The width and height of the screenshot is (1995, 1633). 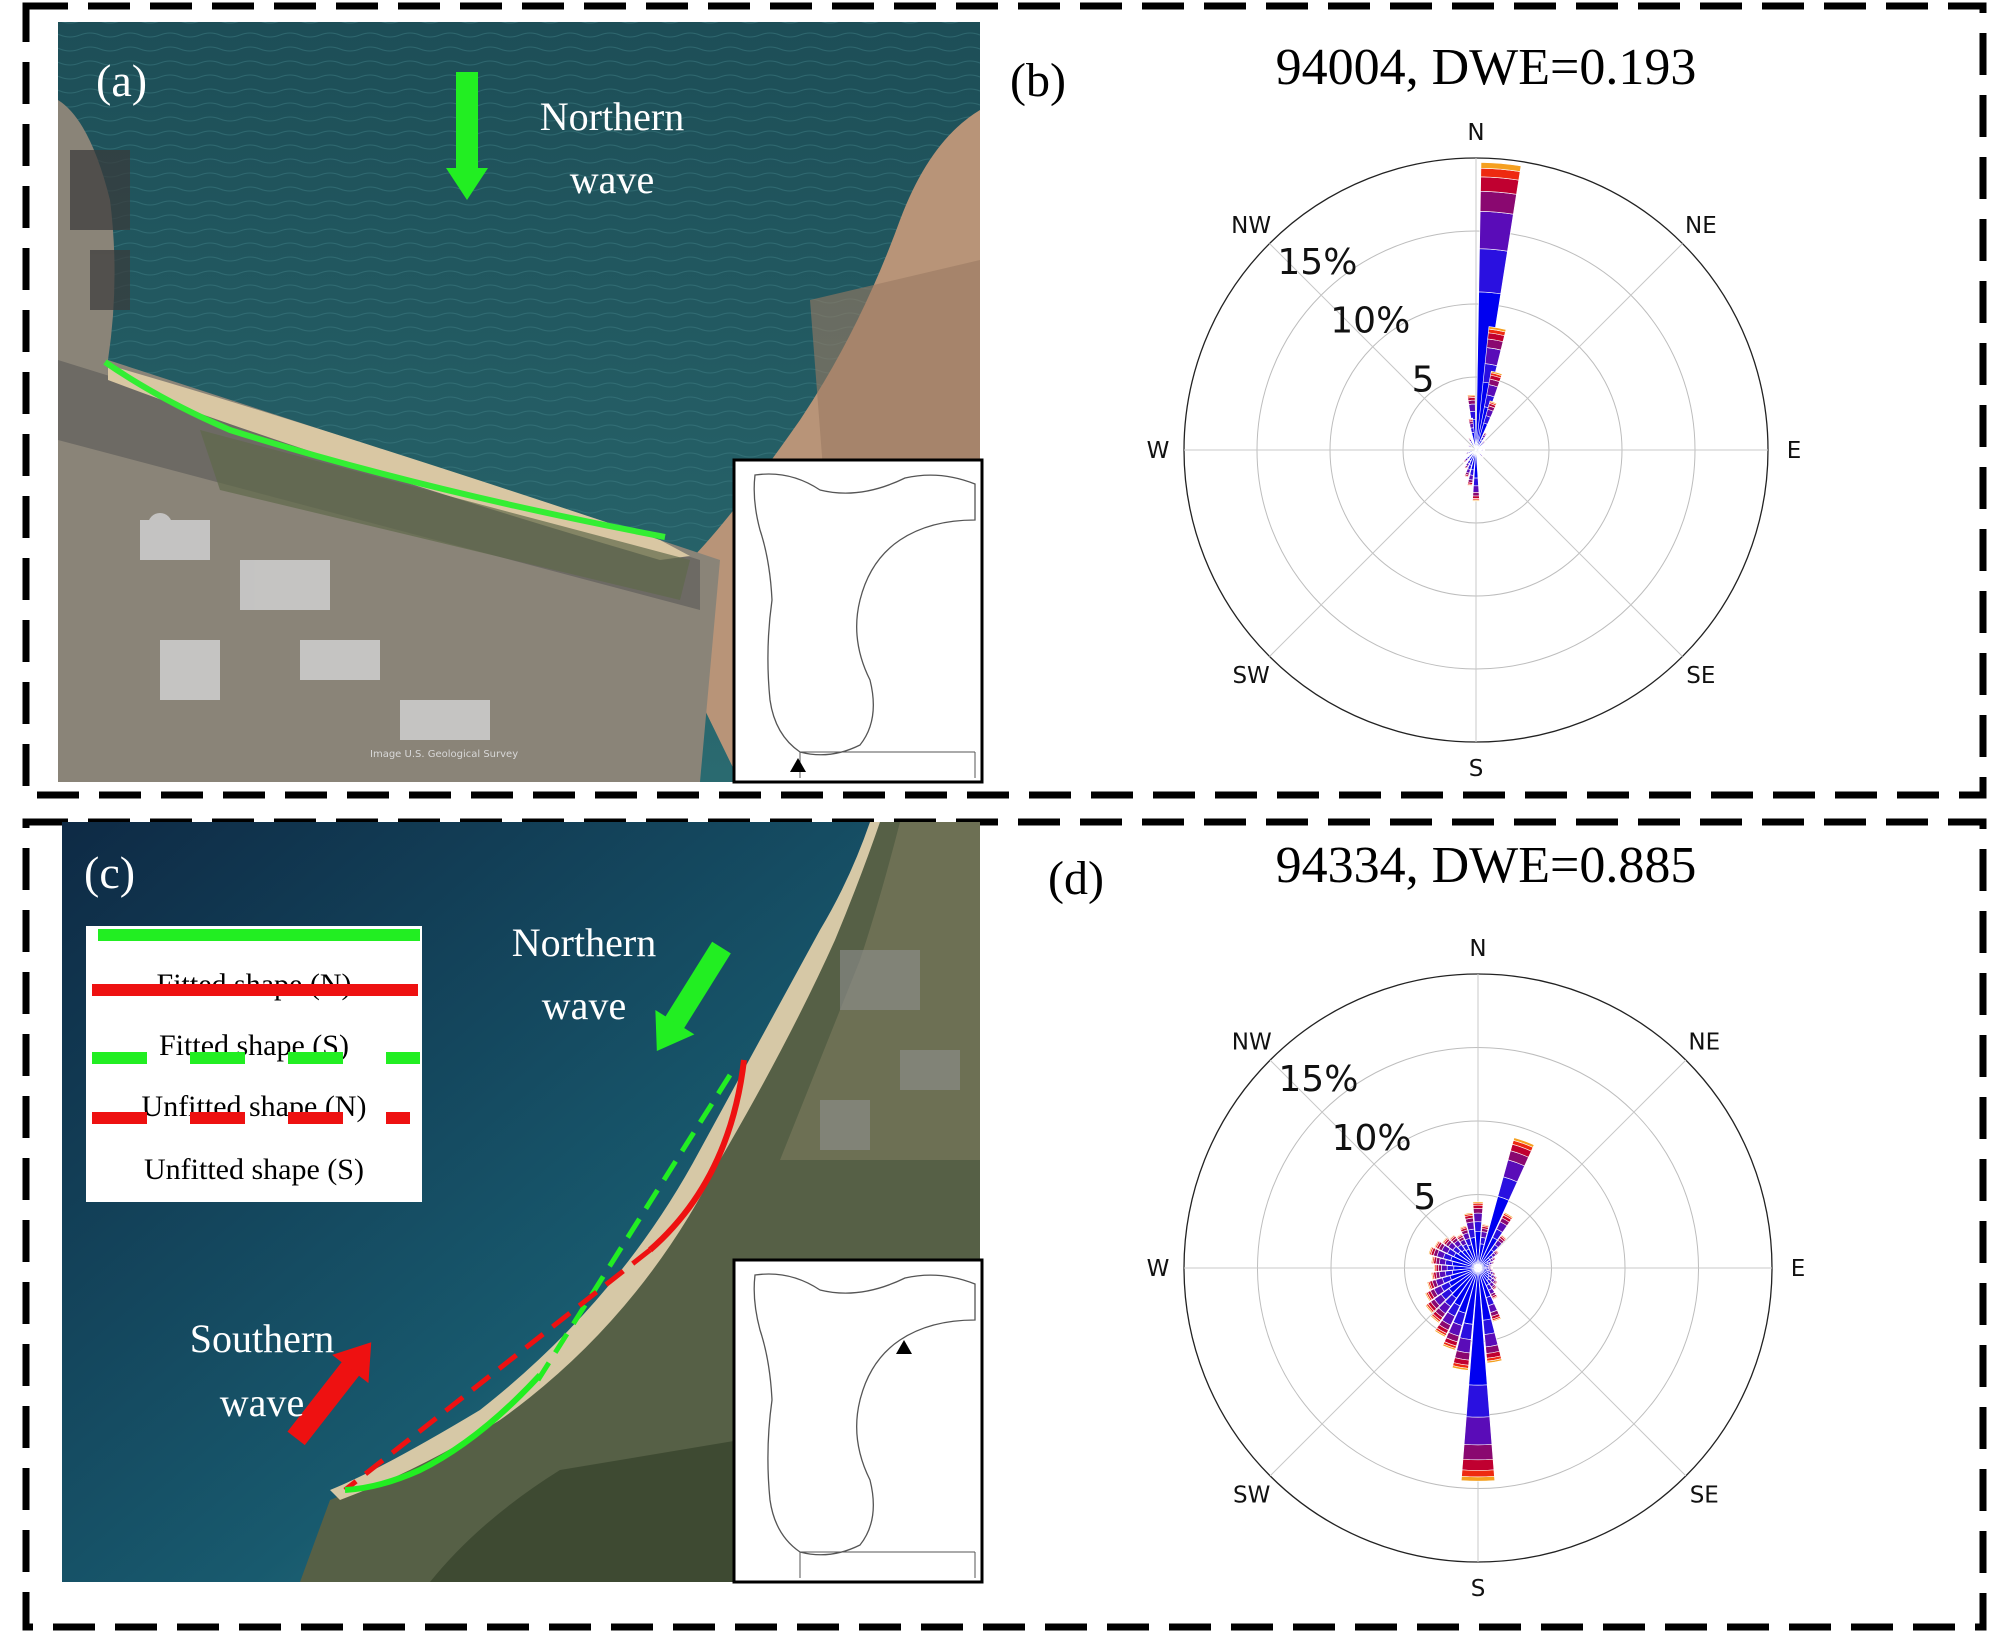 What do you see at coordinates (109, 872) in the screenshot?
I see `panel-label-c: (c)` at bounding box center [109, 872].